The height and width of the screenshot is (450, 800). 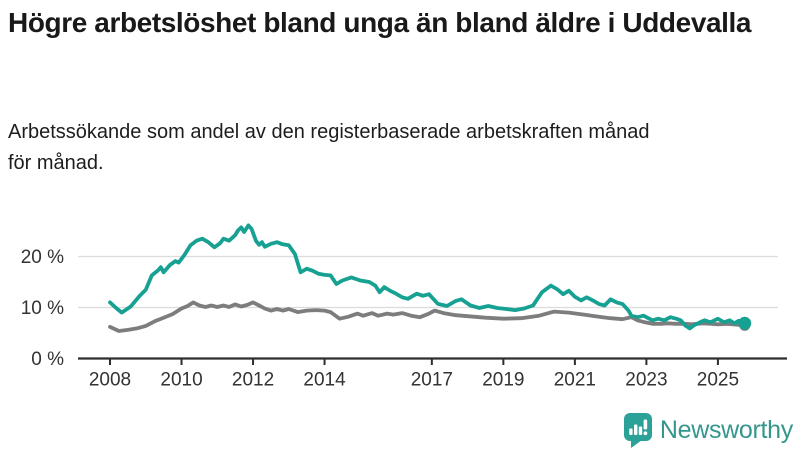 I want to click on x-tick-label: 2014, so click(x=324, y=380).